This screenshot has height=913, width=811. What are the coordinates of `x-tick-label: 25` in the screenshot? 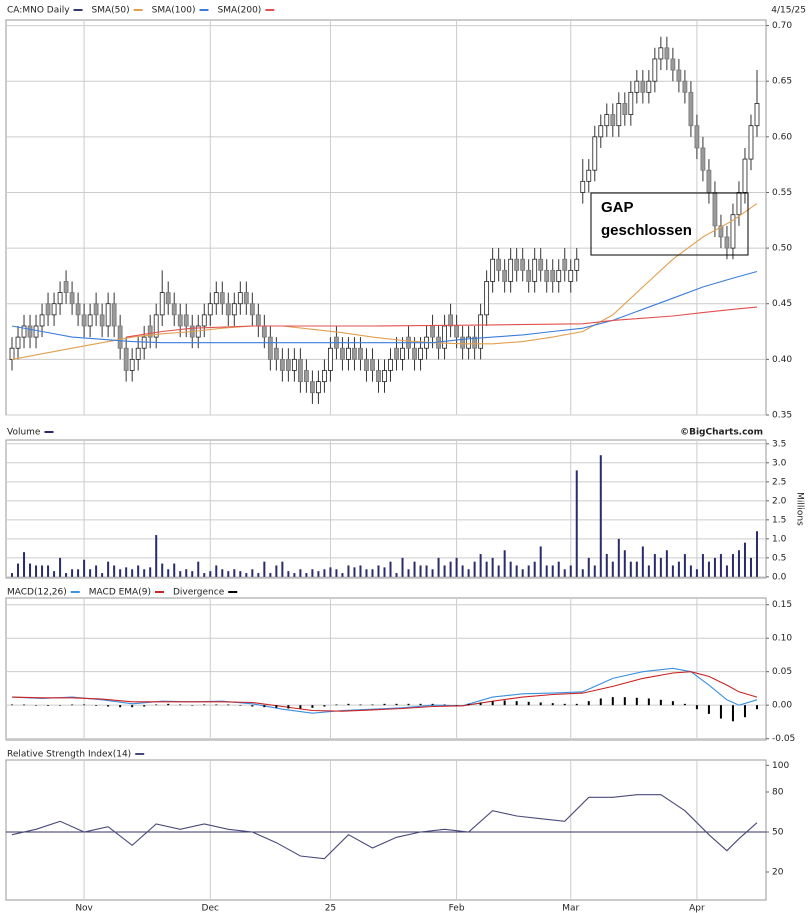 It's located at (330, 908).